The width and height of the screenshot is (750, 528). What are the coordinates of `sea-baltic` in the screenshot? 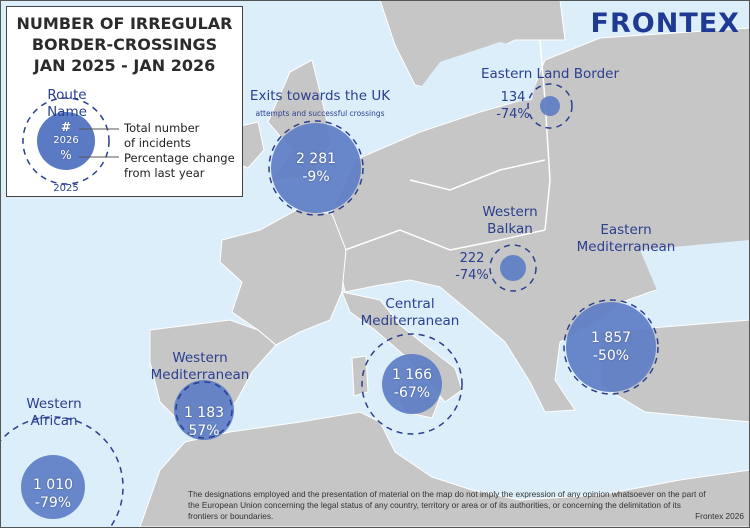 It's located at (472, 77).